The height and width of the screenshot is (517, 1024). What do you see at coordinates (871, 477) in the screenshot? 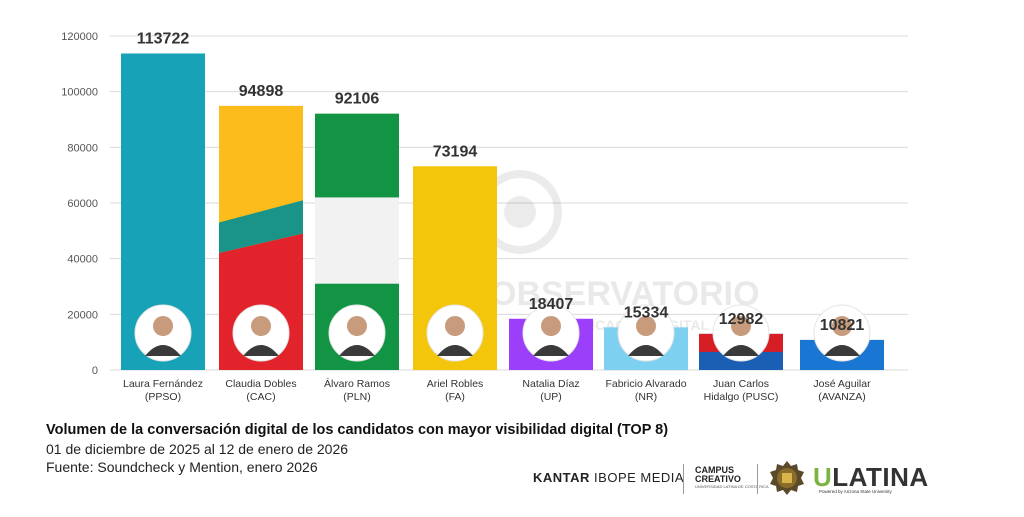
I see `ulatina-logo: ULATINA` at bounding box center [871, 477].